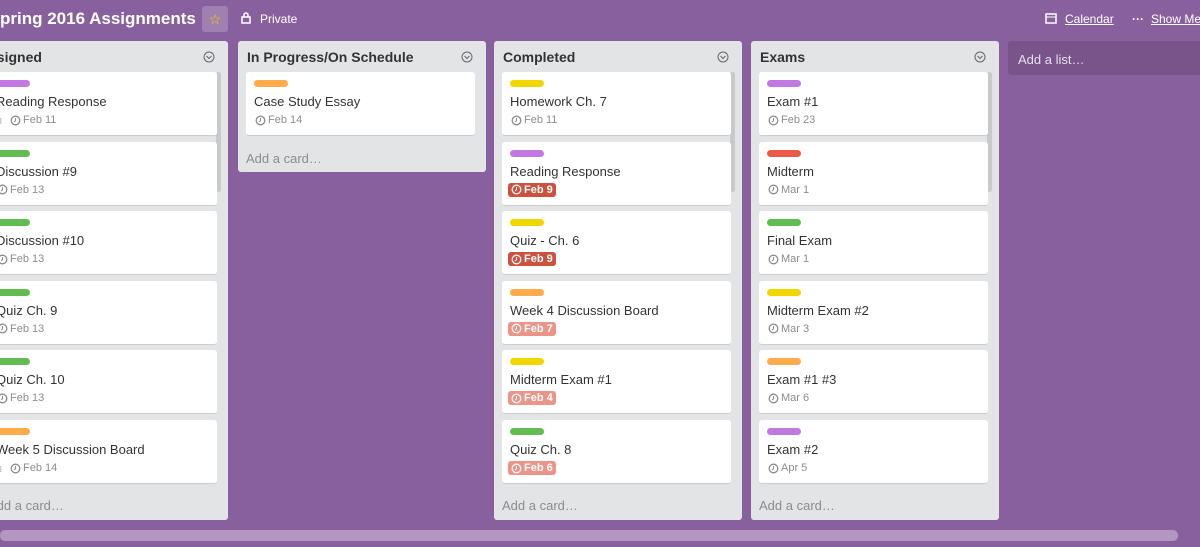 This screenshot has width=1200, height=547. What do you see at coordinates (873, 452) in the screenshot?
I see `card: Exam #2 Apr 5` at bounding box center [873, 452].